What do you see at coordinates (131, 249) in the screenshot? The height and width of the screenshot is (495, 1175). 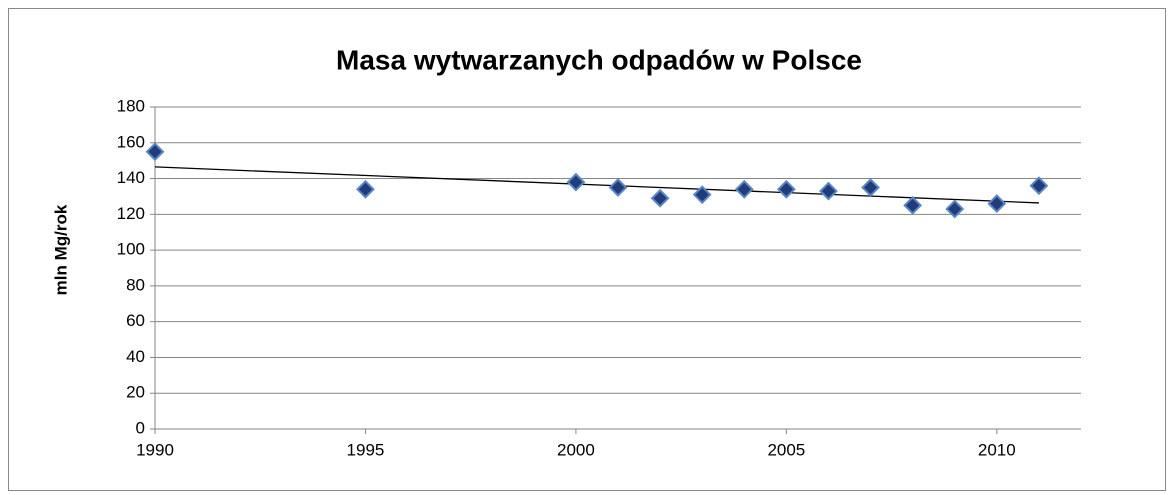 I see `y-tick-label: 100` at bounding box center [131, 249].